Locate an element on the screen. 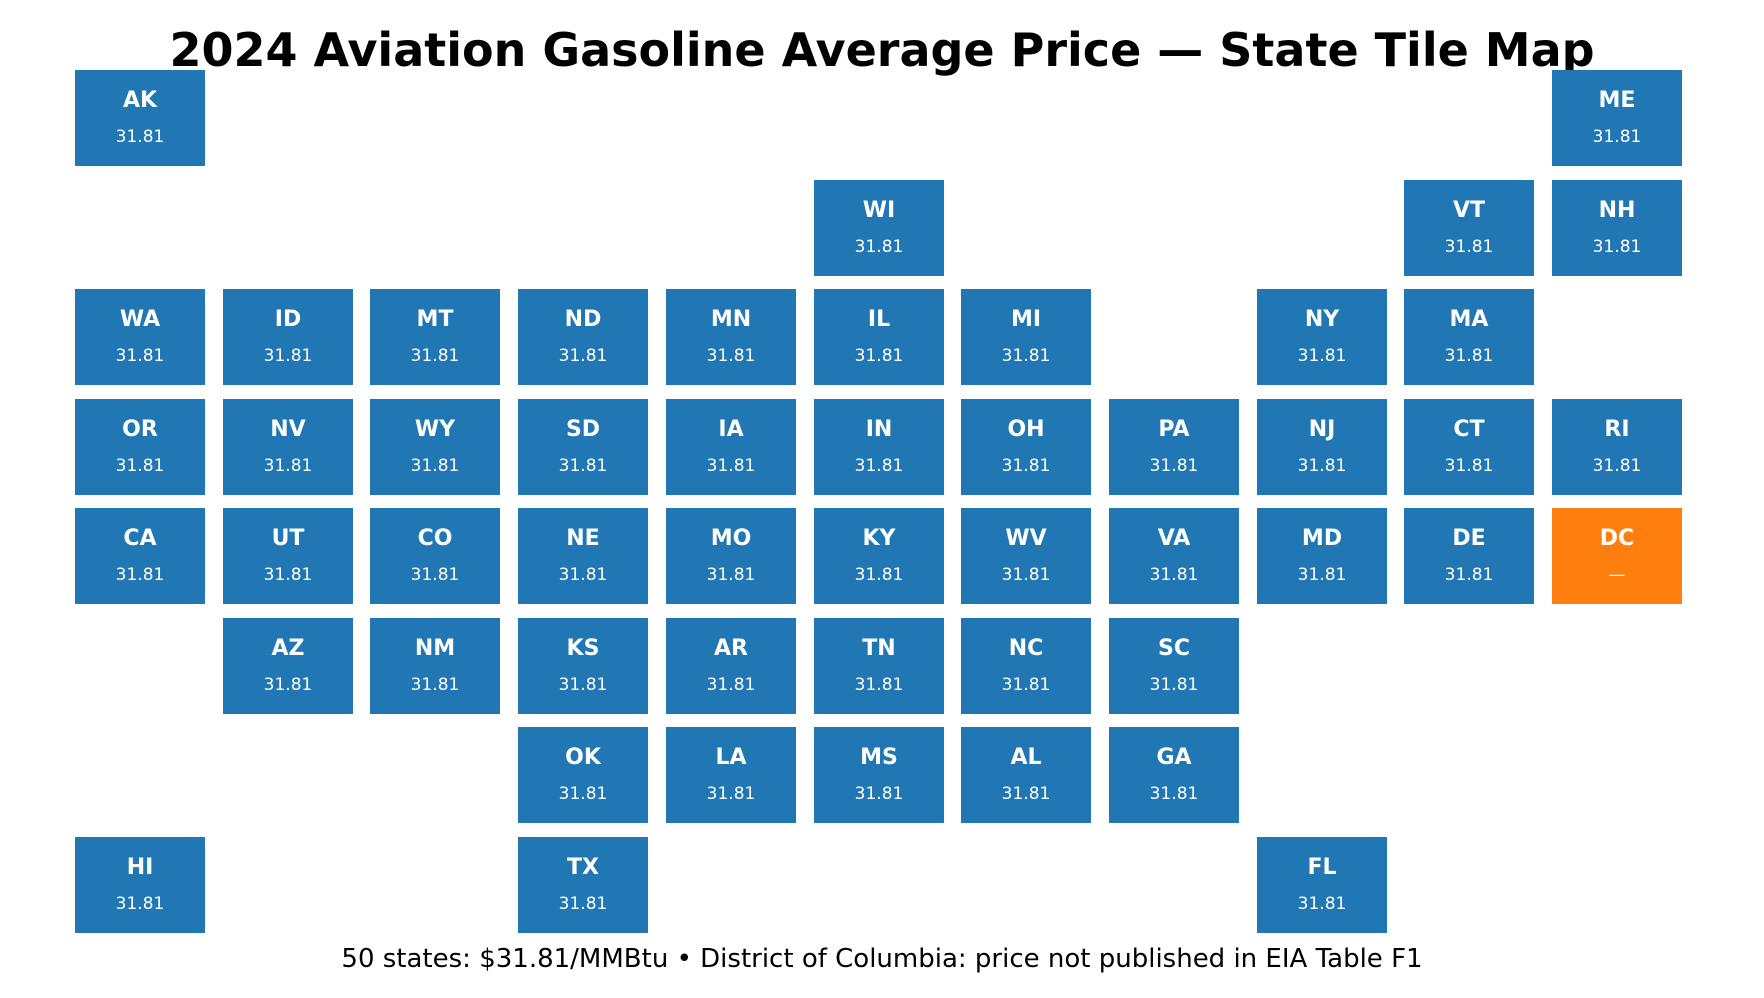 This screenshot has height=998, width=1764. state-tile-mi: MI 31.81 is located at coordinates (1026, 337).